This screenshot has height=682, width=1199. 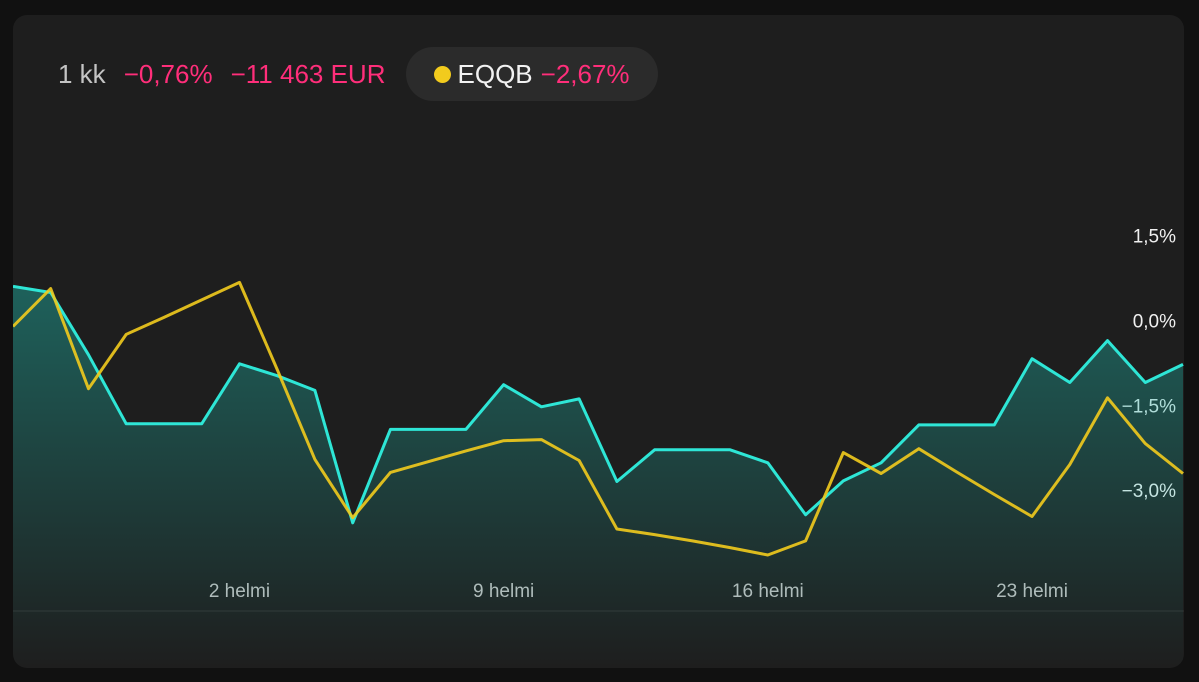 What do you see at coordinates (1154, 237) in the screenshot?
I see `y-tick-label: 1,5%` at bounding box center [1154, 237].